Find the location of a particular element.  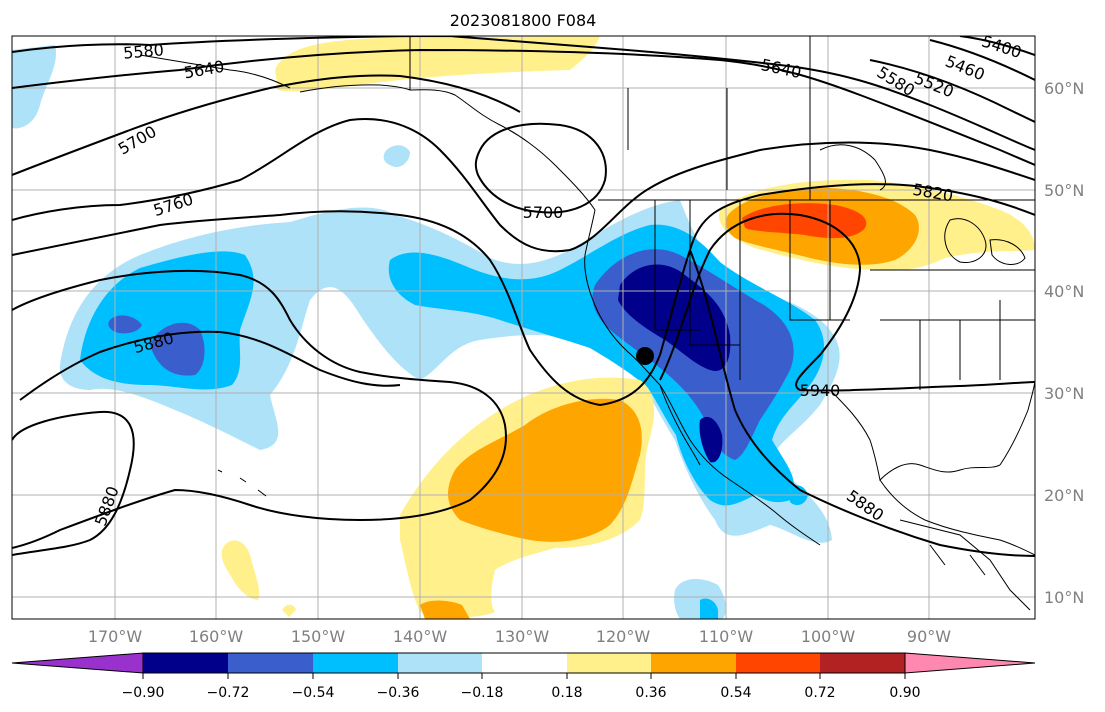

positive-anomaly-light-spot is located at coordinates (240, 570).